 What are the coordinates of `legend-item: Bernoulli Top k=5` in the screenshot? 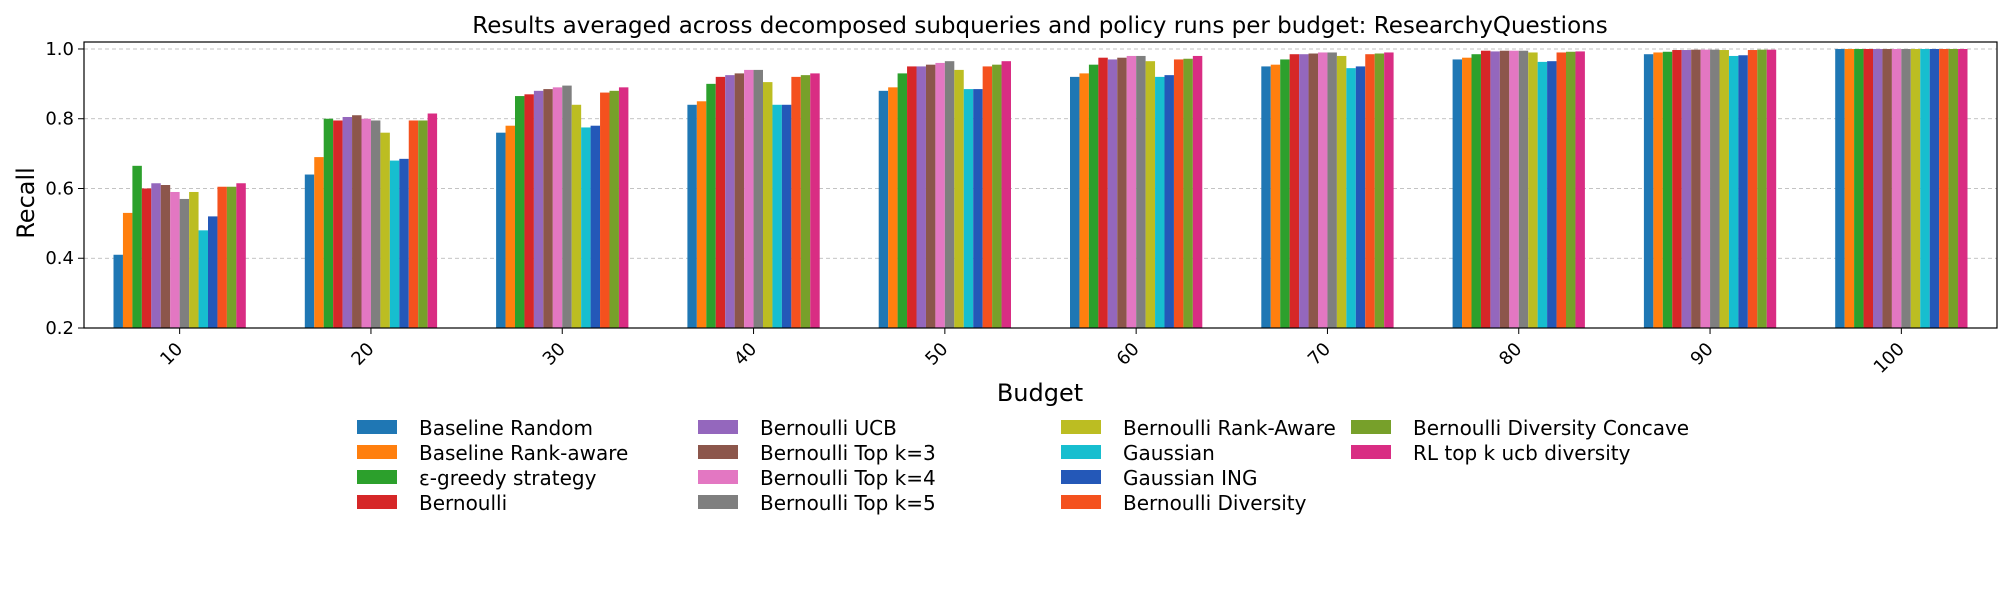 It's located at (817, 503).